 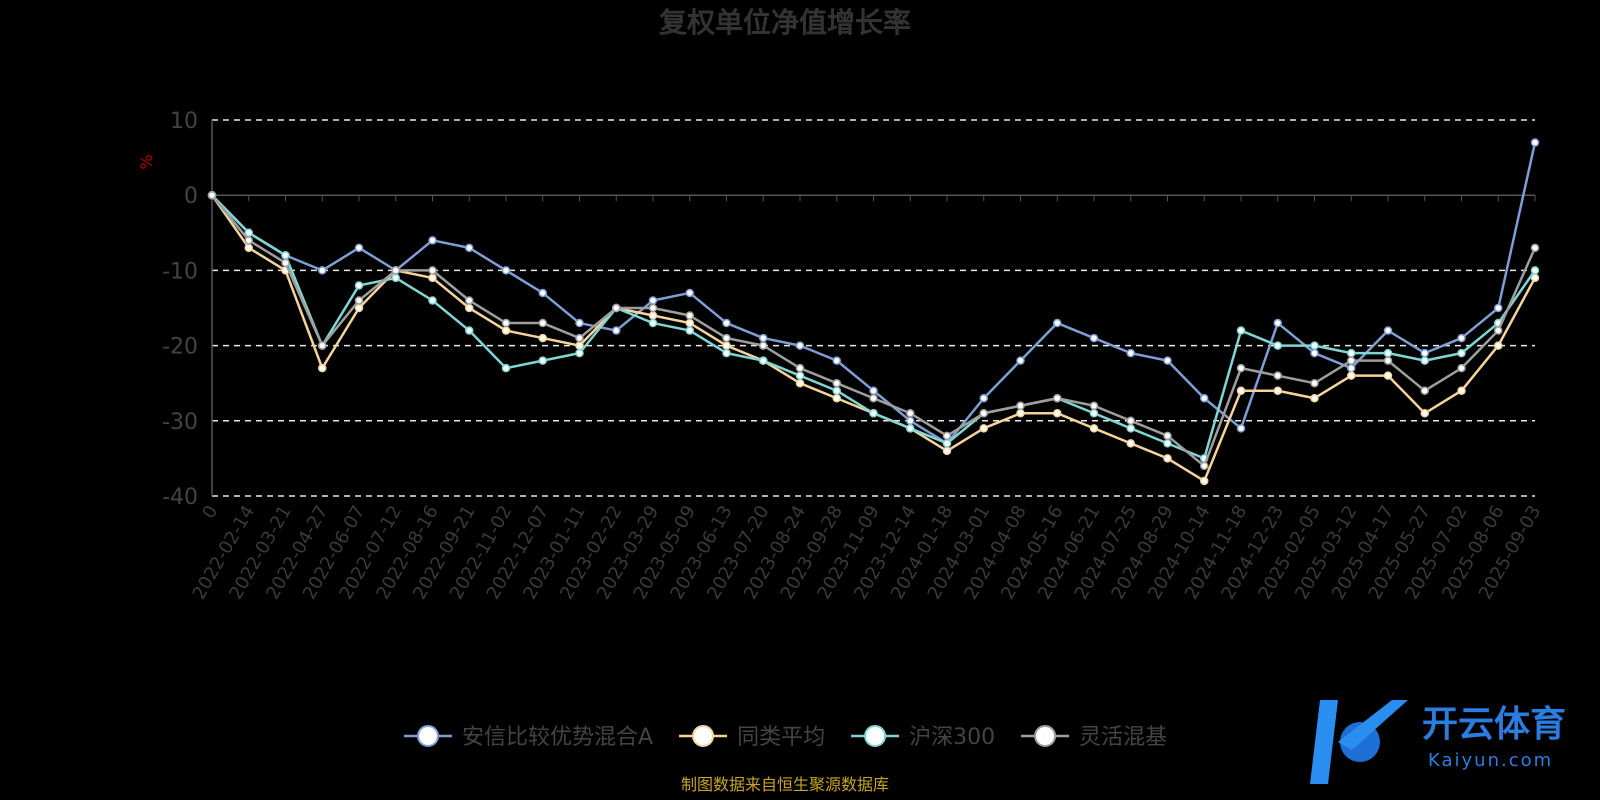 What do you see at coordinates (1490, 760) in the screenshot?
I see `logo-site: Kaiyun.com` at bounding box center [1490, 760].